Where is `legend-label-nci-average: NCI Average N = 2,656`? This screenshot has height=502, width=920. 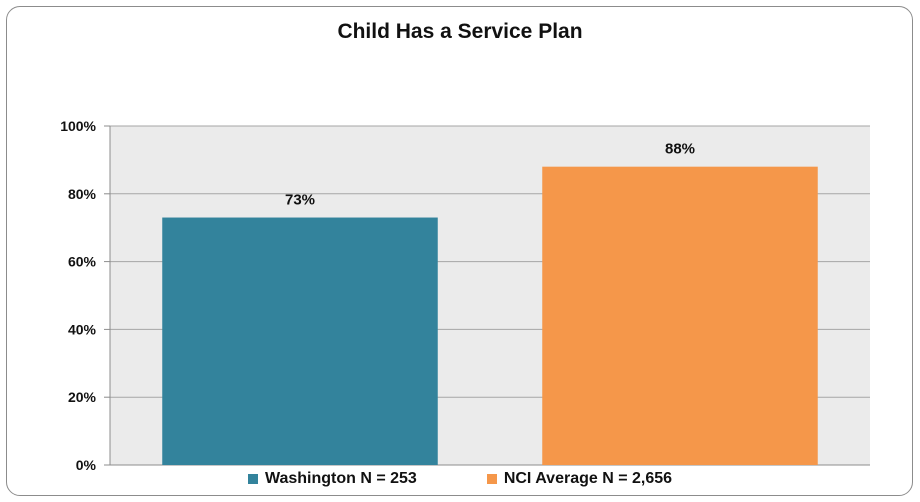 legend-label-nci-average: NCI Average N = 2,656 is located at coordinates (588, 478).